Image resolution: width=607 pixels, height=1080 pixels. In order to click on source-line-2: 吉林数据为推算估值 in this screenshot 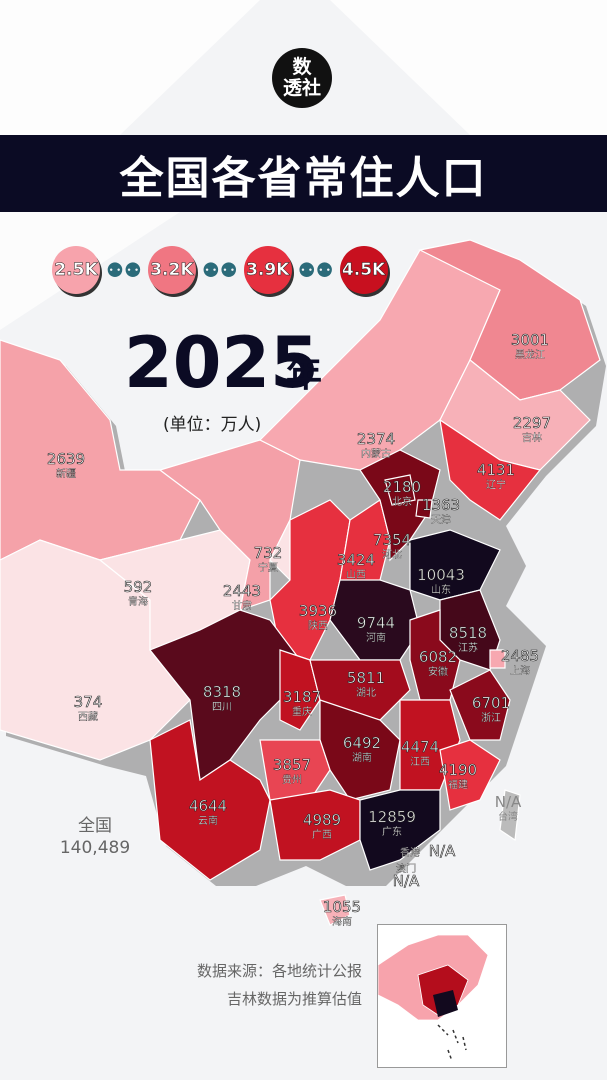, I will do `click(294, 999)`.